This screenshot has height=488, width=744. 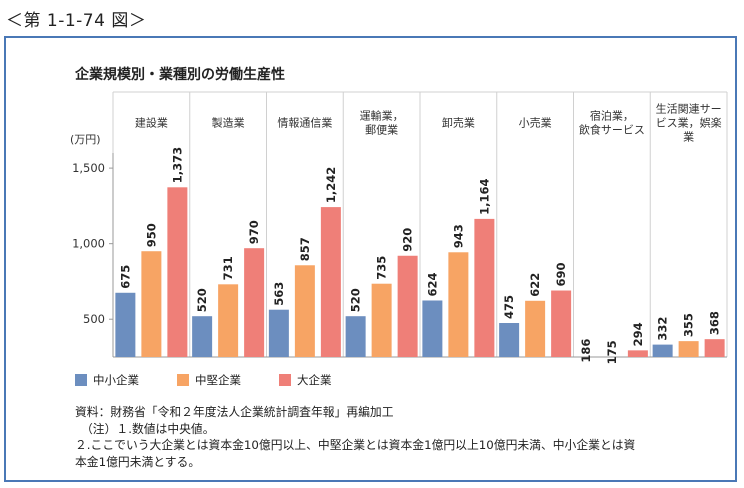 I want to click on data-label: 675, so click(x=125, y=277).